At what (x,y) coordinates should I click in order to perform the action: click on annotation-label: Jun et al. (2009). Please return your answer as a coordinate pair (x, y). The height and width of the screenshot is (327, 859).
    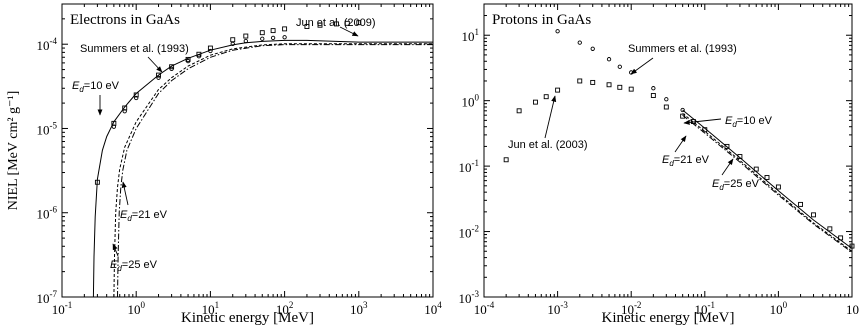
    Looking at the image, I should click on (336, 23).